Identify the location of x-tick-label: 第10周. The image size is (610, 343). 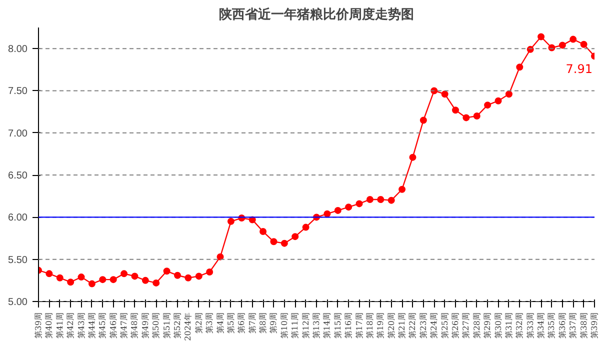
(284, 325).